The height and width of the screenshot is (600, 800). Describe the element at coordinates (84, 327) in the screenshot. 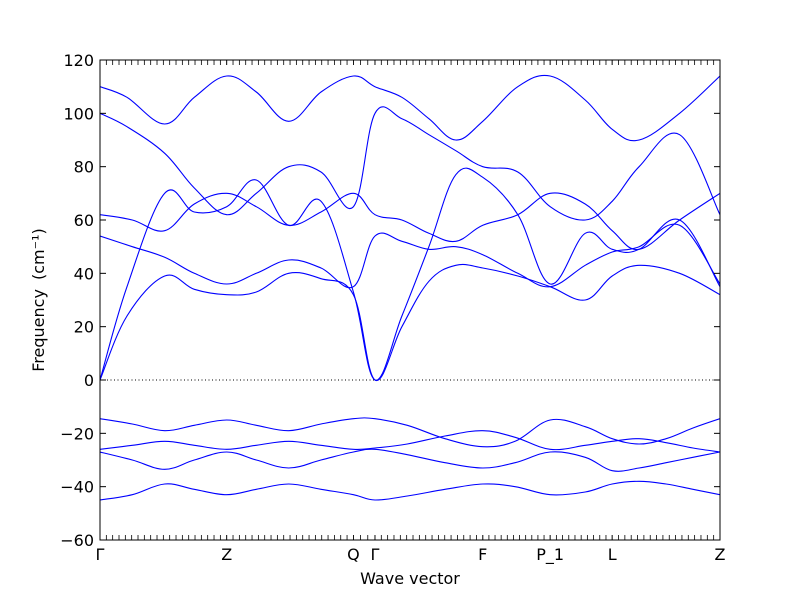

I see `y-tick-label: 20` at that location.